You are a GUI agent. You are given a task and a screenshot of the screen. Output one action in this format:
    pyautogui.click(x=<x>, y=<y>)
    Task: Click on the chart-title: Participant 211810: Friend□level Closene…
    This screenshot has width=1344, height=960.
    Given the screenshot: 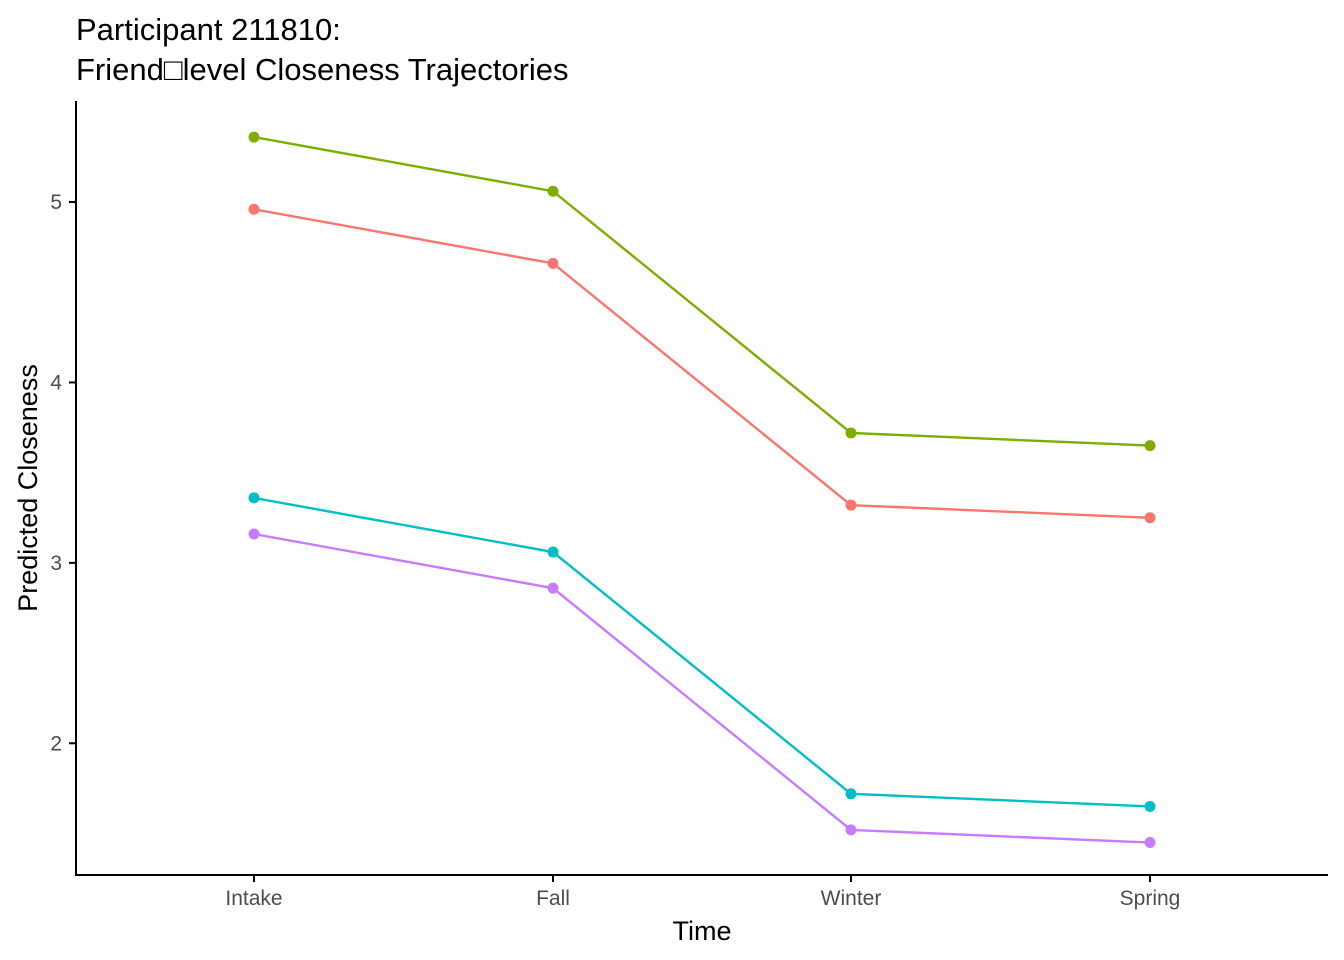 What is the action you would take?
    pyautogui.click(x=322, y=50)
    